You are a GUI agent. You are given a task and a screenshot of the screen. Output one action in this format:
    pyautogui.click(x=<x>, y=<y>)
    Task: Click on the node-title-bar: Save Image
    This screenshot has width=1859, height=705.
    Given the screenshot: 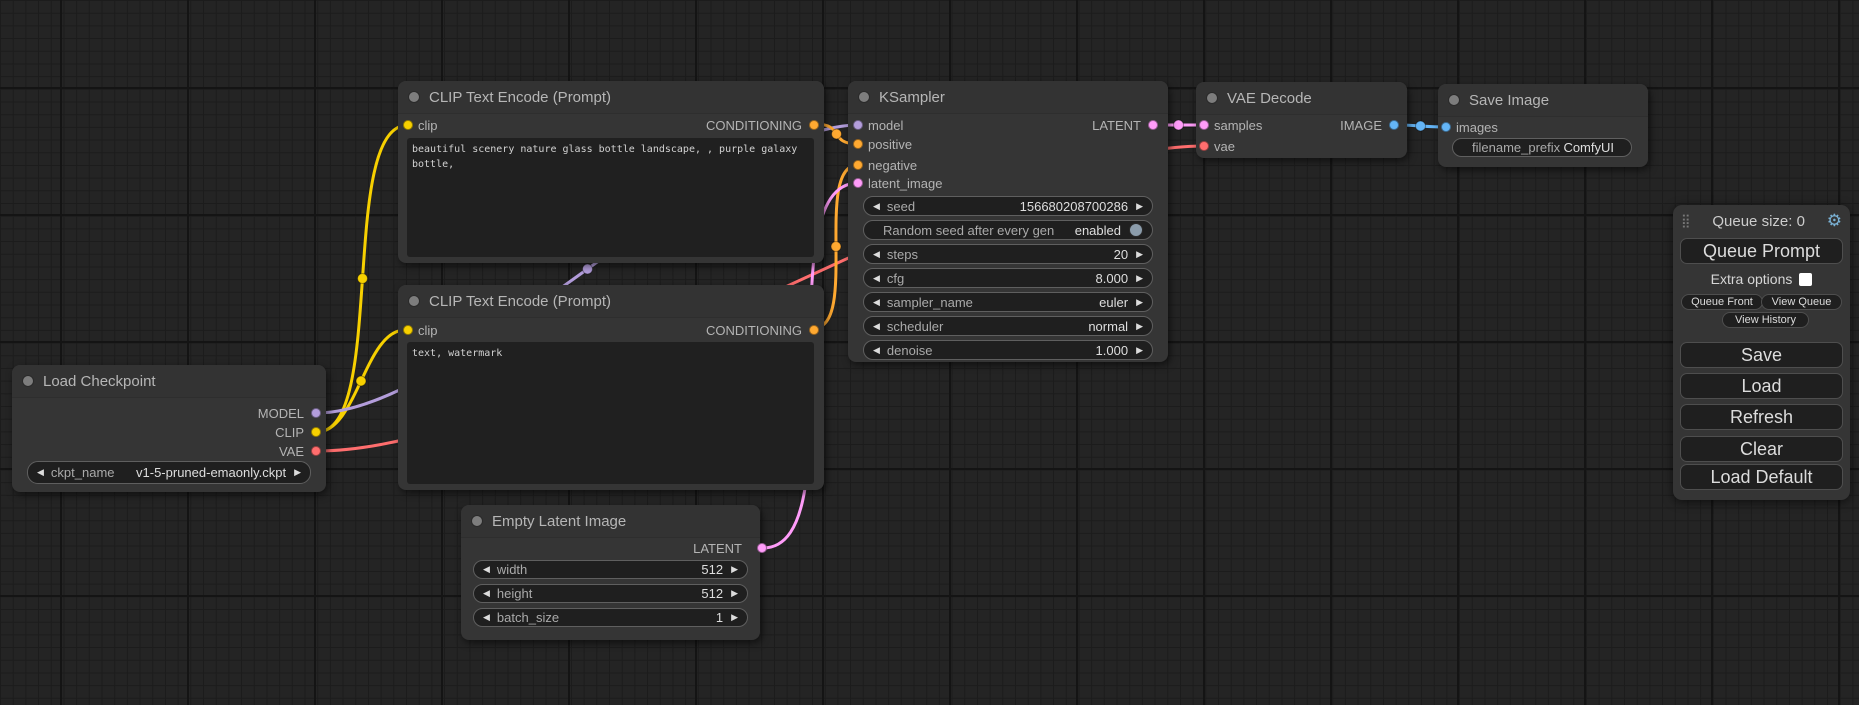 What is the action you would take?
    pyautogui.click(x=1543, y=100)
    